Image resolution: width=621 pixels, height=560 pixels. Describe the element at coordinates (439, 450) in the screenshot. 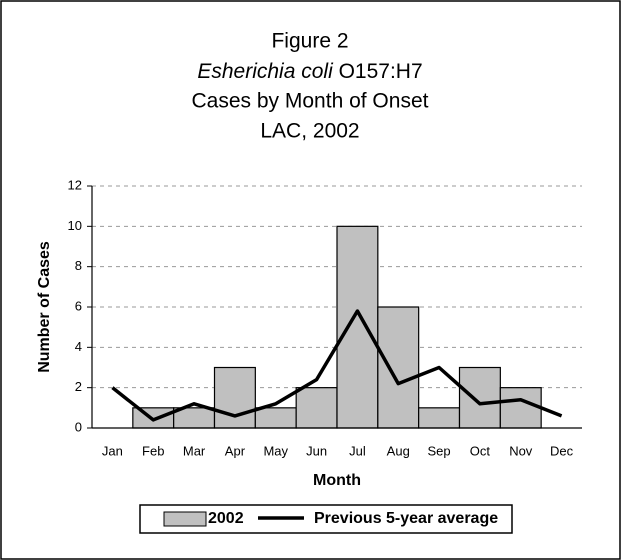

I see `x-tick-label: Sep` at that location.